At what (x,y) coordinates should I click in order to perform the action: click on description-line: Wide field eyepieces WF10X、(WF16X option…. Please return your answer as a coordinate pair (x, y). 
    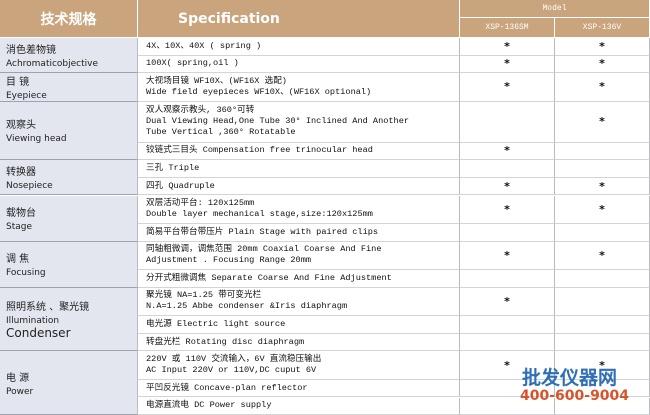
    Looking at the image, I should click on (298, 92).